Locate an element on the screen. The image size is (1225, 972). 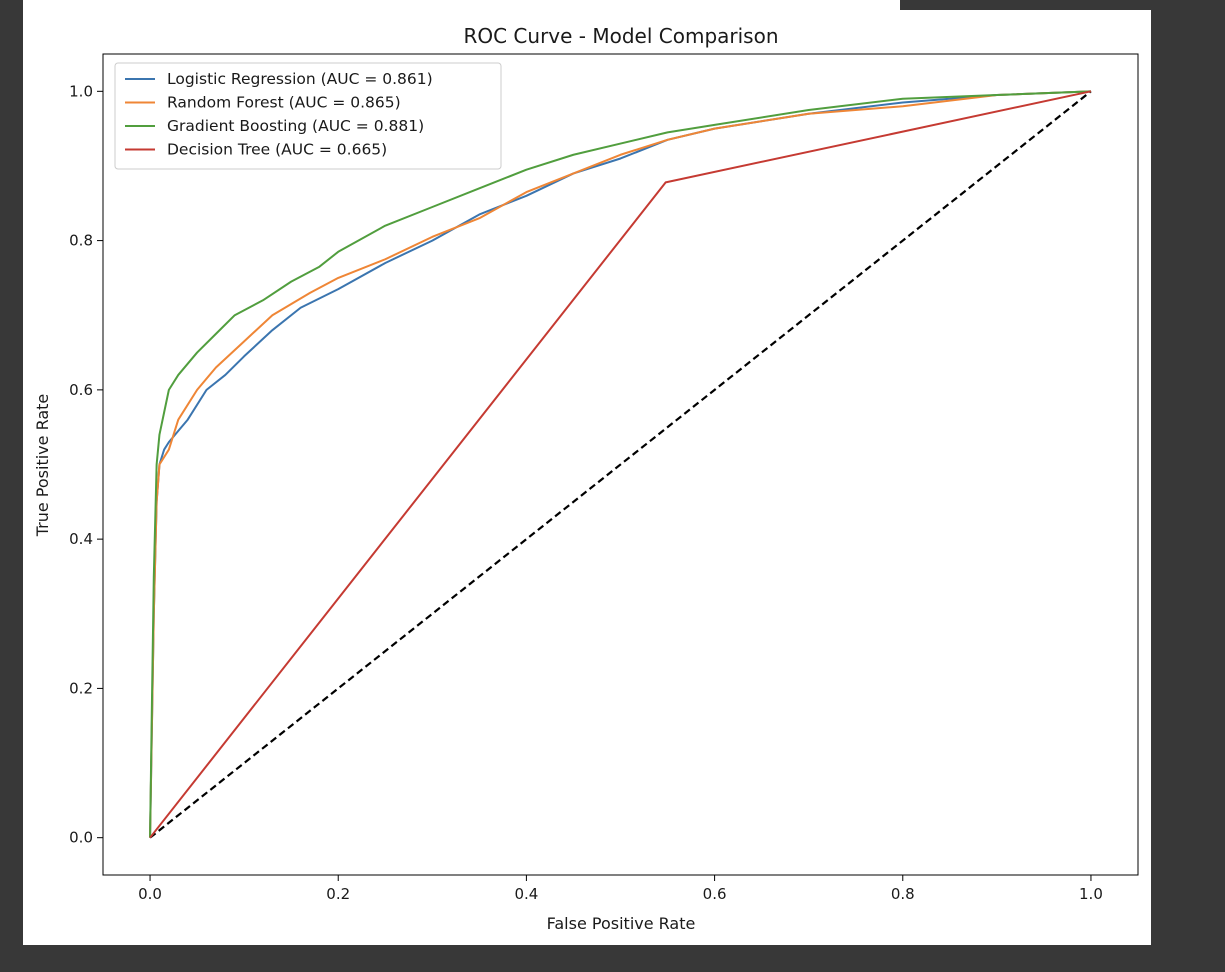
x-tick-label: 0.8 is located at coordinates (903, 894).